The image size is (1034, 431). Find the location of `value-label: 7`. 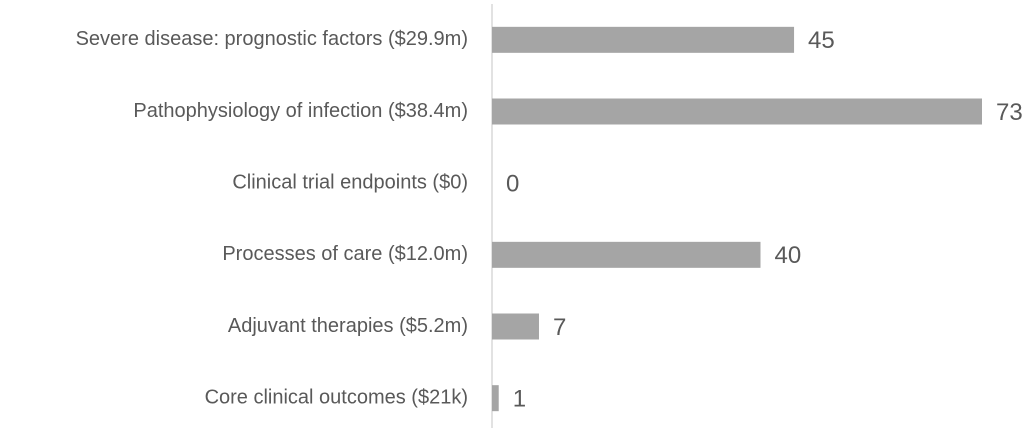

value-label: 7 is located at coordinates (559, 327).